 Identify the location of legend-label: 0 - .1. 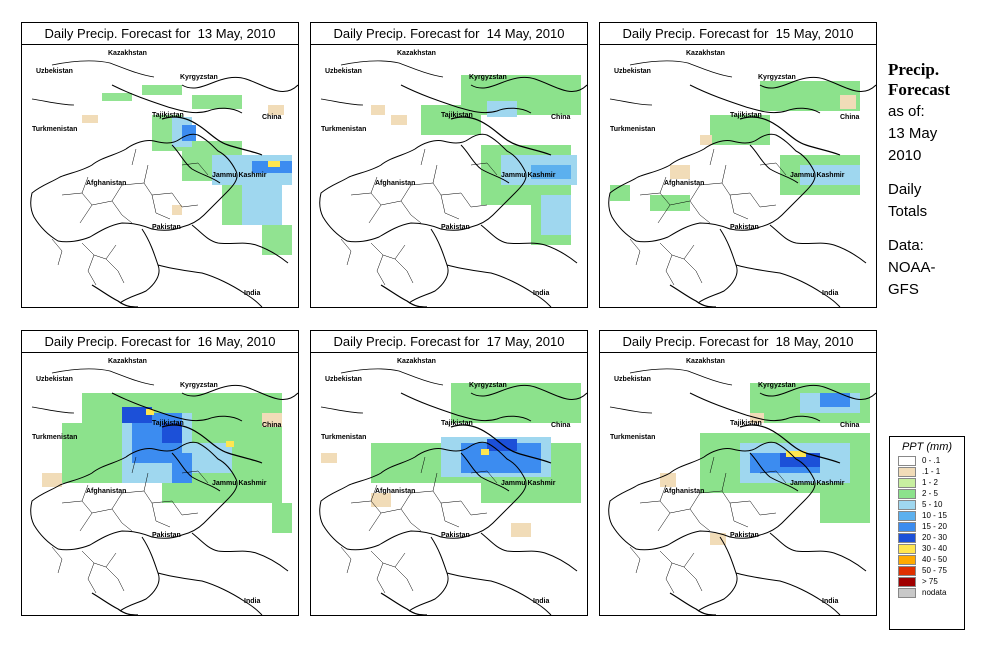
(931, 460).